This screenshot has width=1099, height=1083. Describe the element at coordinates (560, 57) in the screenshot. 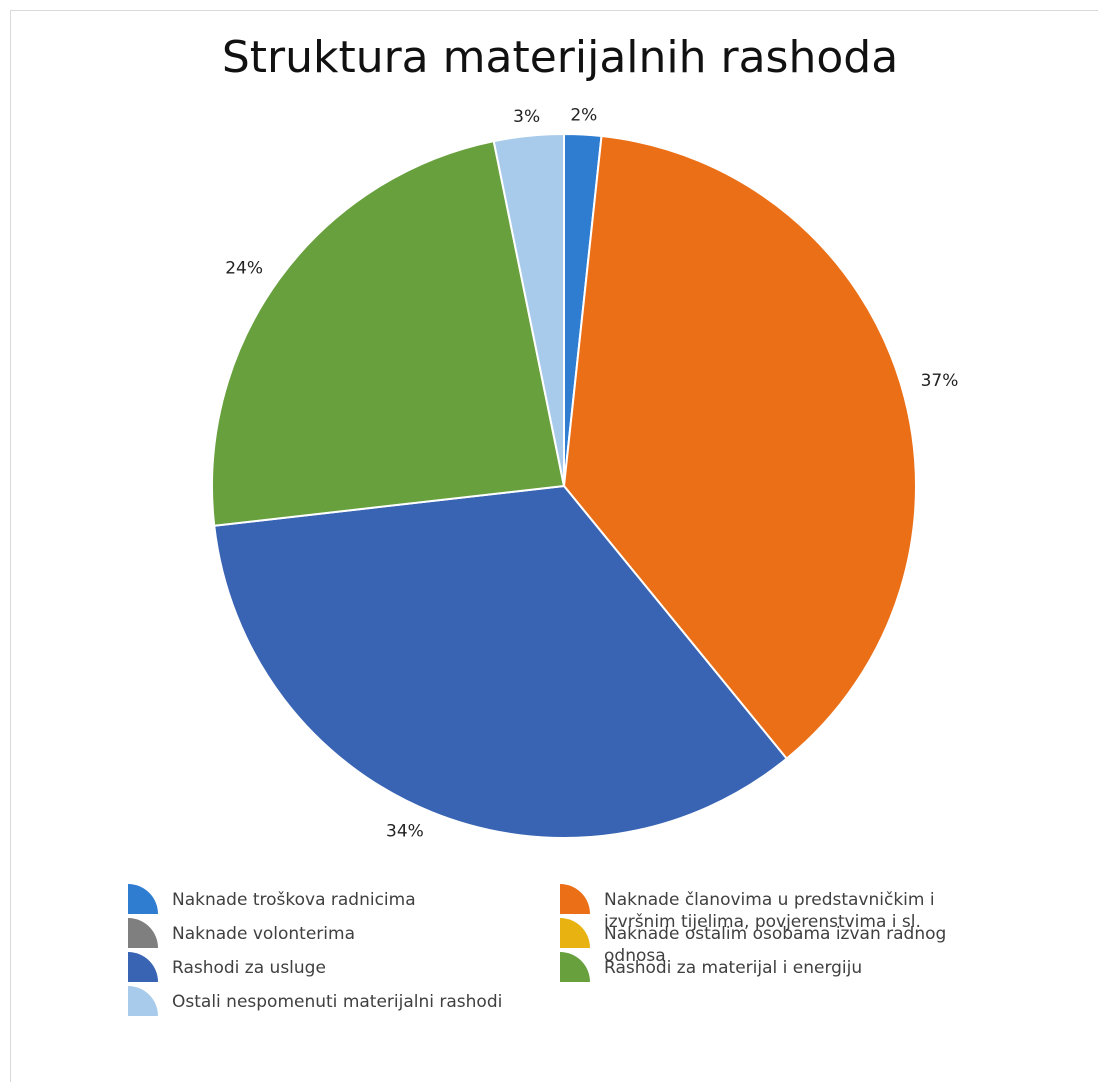

I see `chart-title: Struktura materijalnih rashoda` at that location.